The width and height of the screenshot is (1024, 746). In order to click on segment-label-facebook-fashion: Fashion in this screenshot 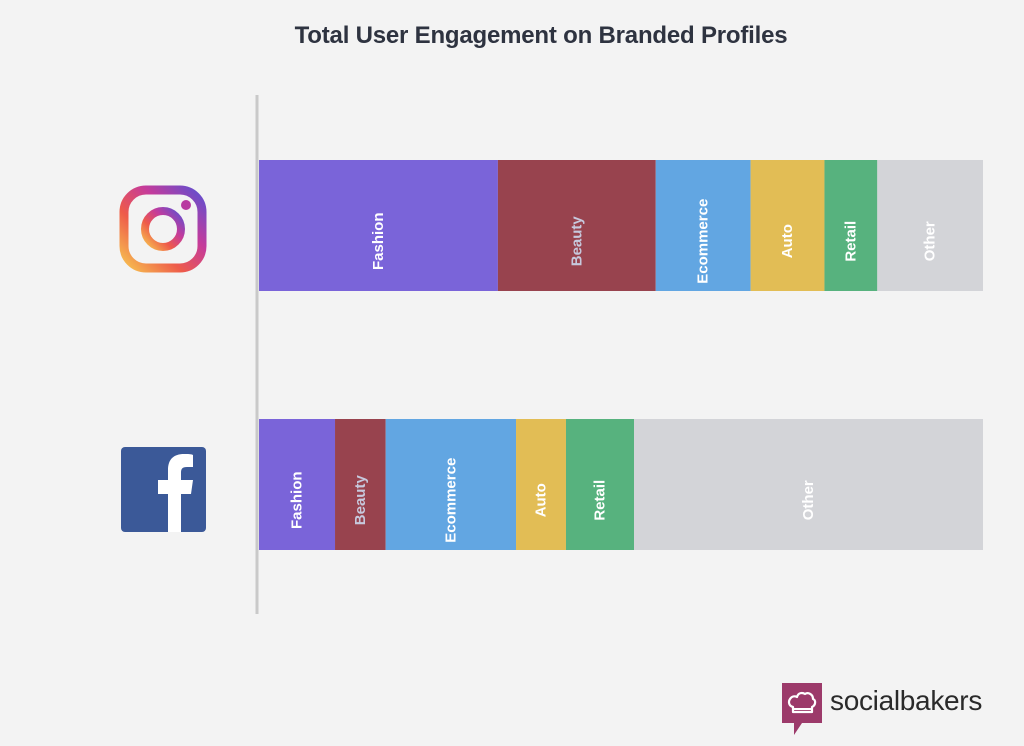, I will do `click(297, 500)`.